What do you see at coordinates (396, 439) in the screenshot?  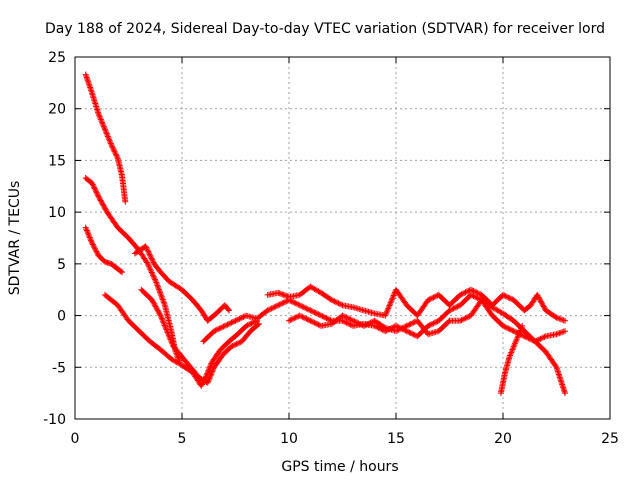 I see `x-tick-label: 15` at bounding box center [396, 439].